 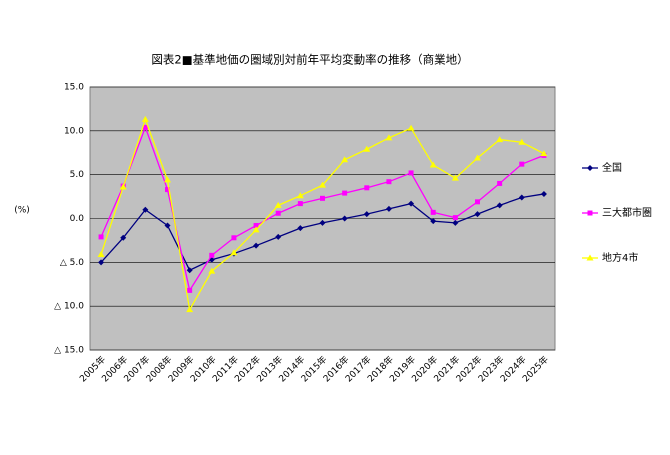 I want to click on legend-label: 地方4市, so click(x=620, y=257).